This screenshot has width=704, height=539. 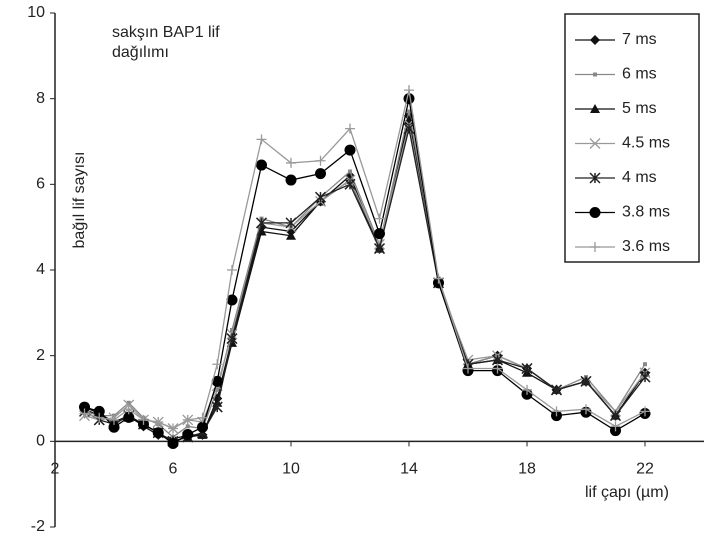 I want to click on x-tick-label: 18, so click(x=527, y=469).